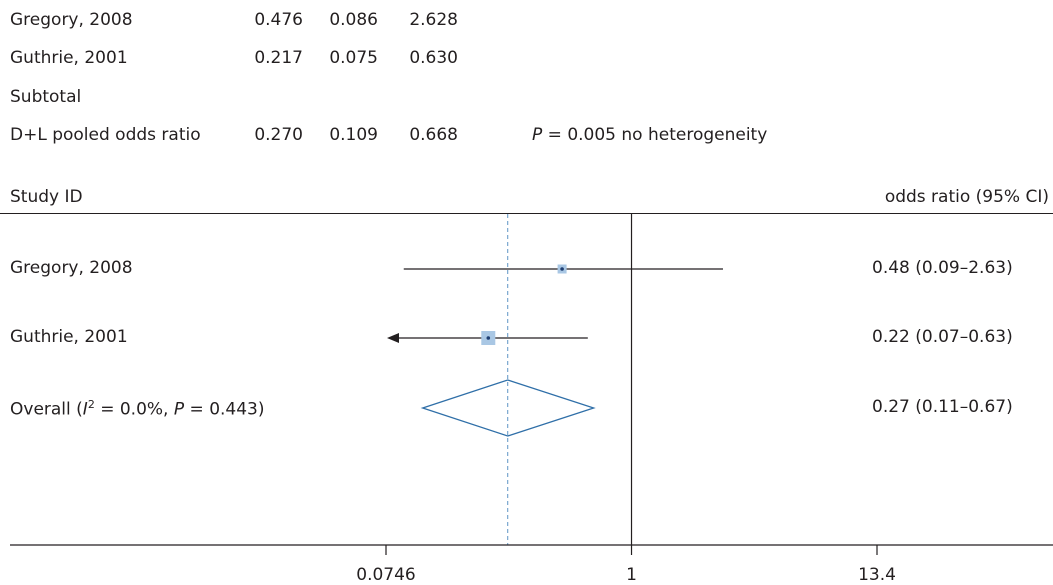  I want to click on table-cell-or: 0.217, so click(278, 58).